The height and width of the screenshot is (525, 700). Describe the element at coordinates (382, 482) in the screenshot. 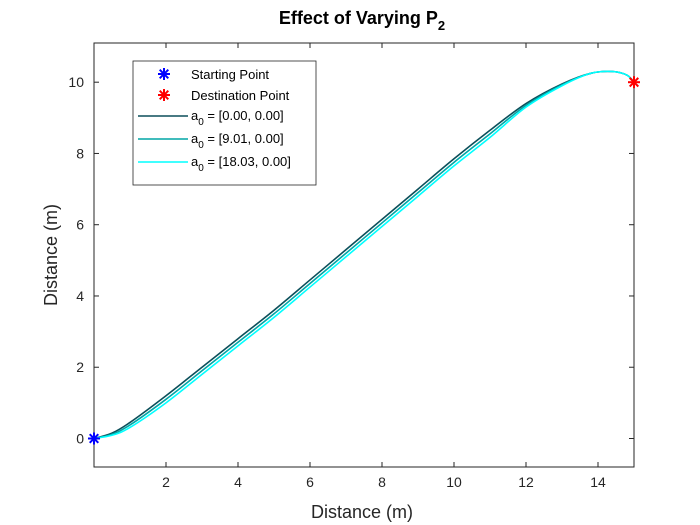

I see `x-tick-label: 8` at that location.